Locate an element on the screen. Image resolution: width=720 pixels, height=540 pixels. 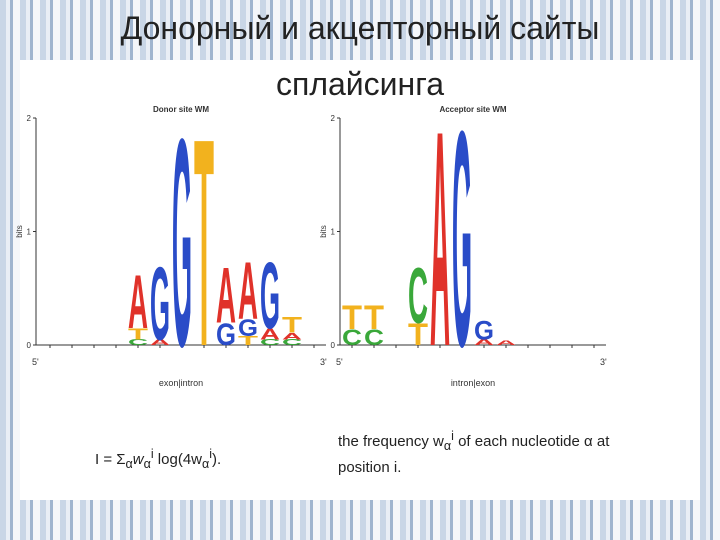
logo-title: Donor site WM is located at coordinates (181, 109).